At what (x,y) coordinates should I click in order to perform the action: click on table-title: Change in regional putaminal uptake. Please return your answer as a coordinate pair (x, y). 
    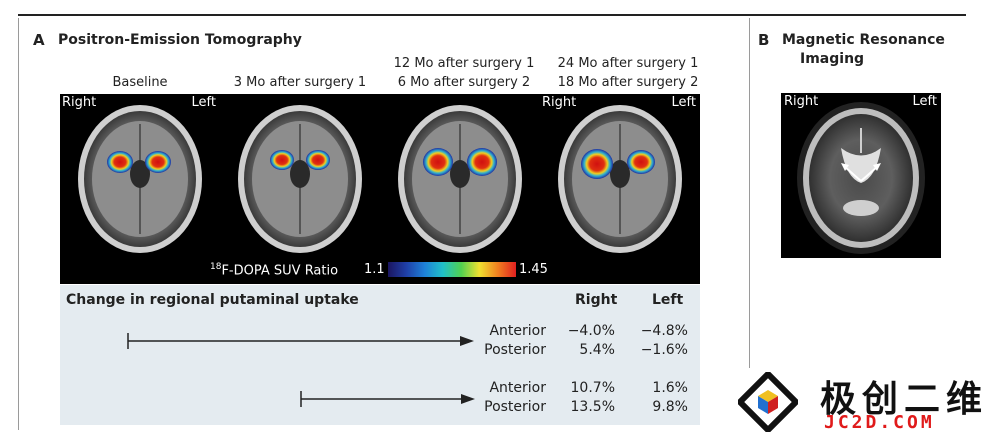
    Looking at the image, I should click on (212, 300).